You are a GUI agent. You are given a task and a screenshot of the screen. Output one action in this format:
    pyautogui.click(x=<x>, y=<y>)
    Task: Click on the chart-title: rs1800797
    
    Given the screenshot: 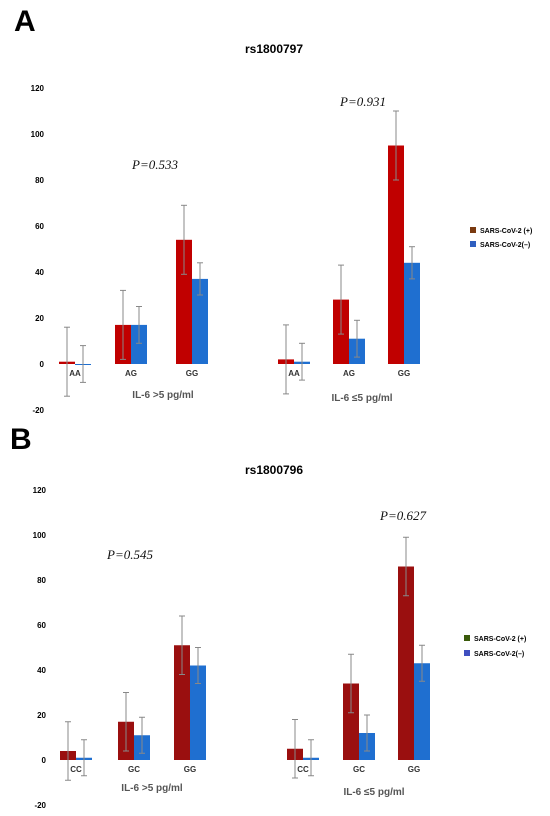 What is the action you would take?
    pyautogui.click(x=274, y=49)
    